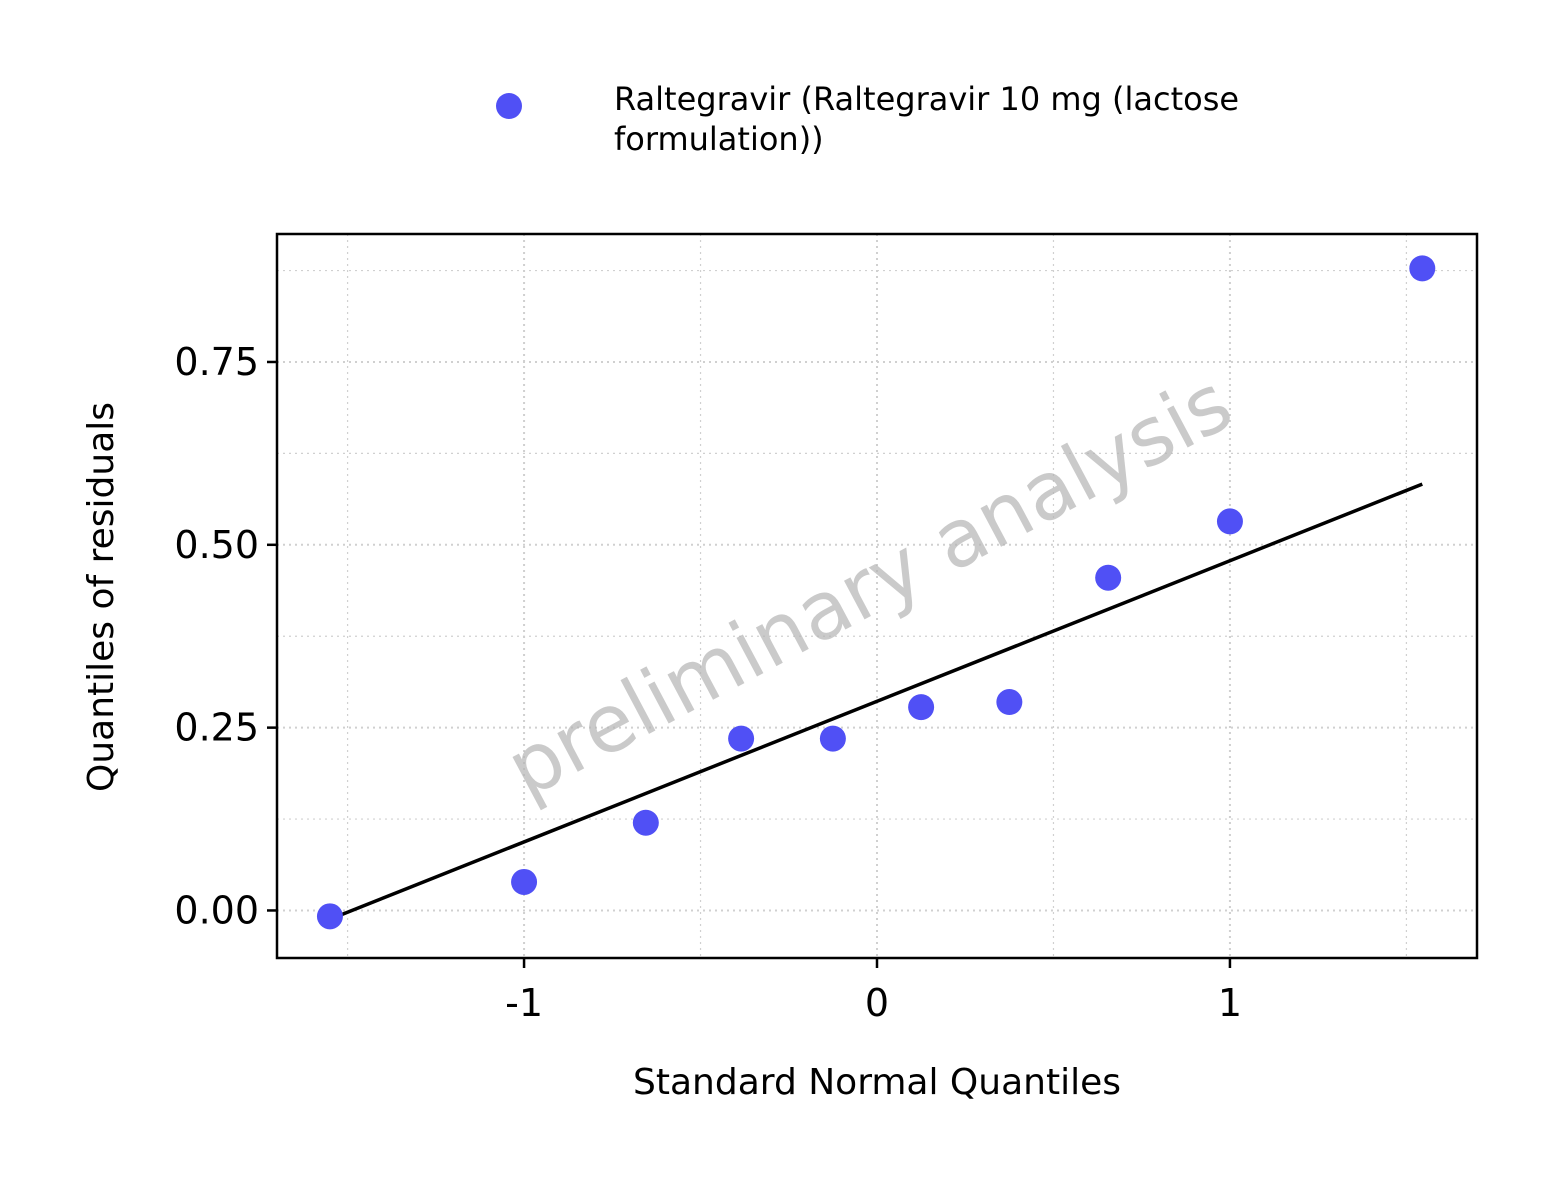  Describe the element at coordinates (216, 545) in the screenshot. I see `y-tick-label: 0.50` at that location.